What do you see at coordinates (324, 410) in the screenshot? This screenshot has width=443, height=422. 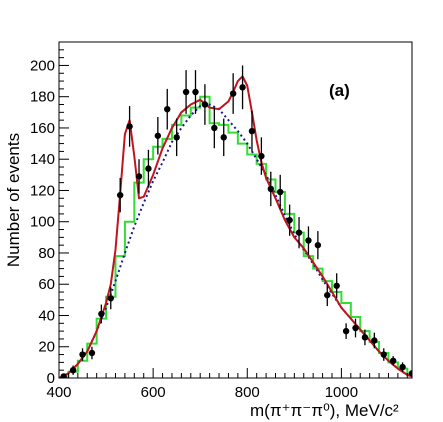 I see `x-axis-label: m(π⁺π⁻π⁰), MeV/c²` at bounding box center [324, 410].